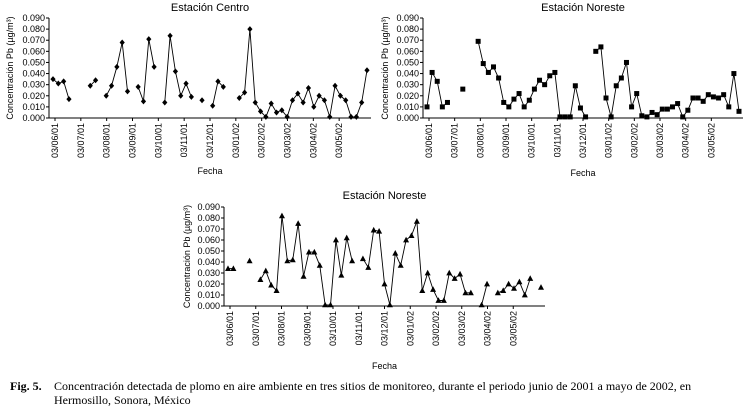  What do you see at coordinates (407, 74) in the screenshot?
I see `y-tick-label: 0.040` at bounding box center [407, 74].